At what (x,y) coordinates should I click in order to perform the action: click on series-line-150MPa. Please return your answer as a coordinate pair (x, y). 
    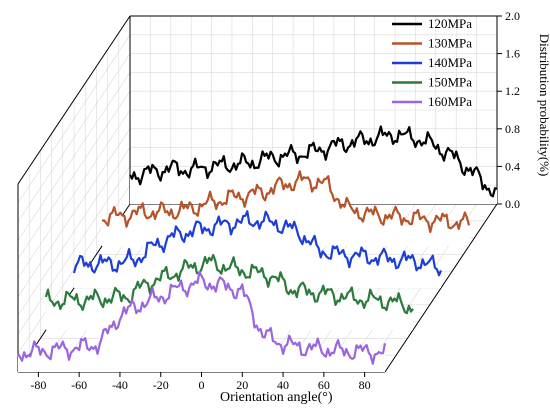
    Looking at the image, I should click on (229, 284).